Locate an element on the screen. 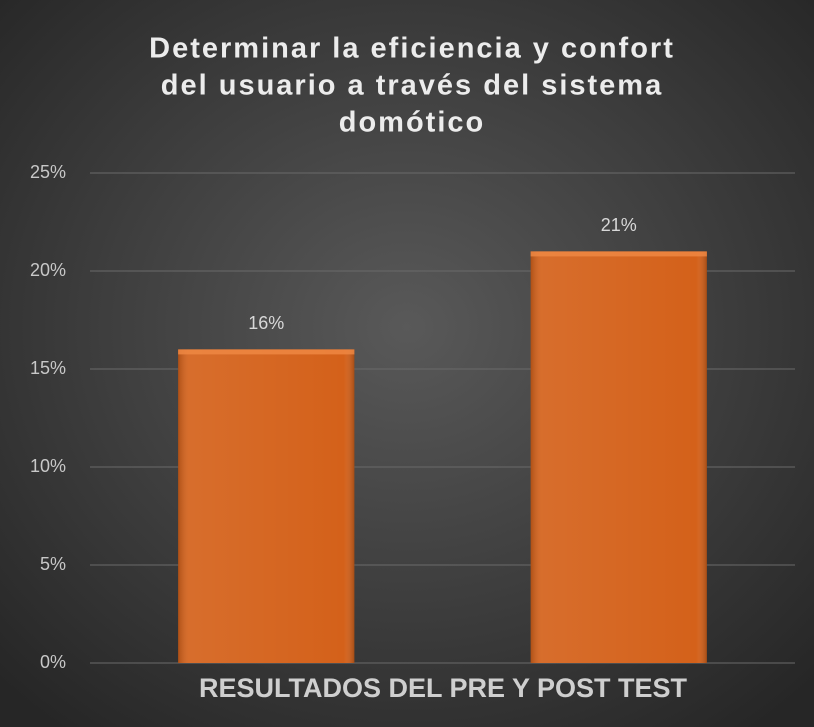 This screenshot has width=814, height=727. y-tick-label: 25% is located at coordinates (48, 172).